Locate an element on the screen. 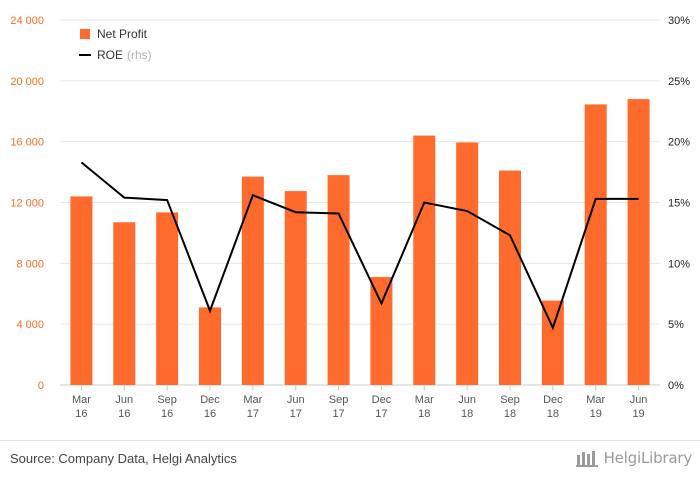 The image size is (700, 484). x-tick-label: Sep 17 is located at coordinates (339, 407).